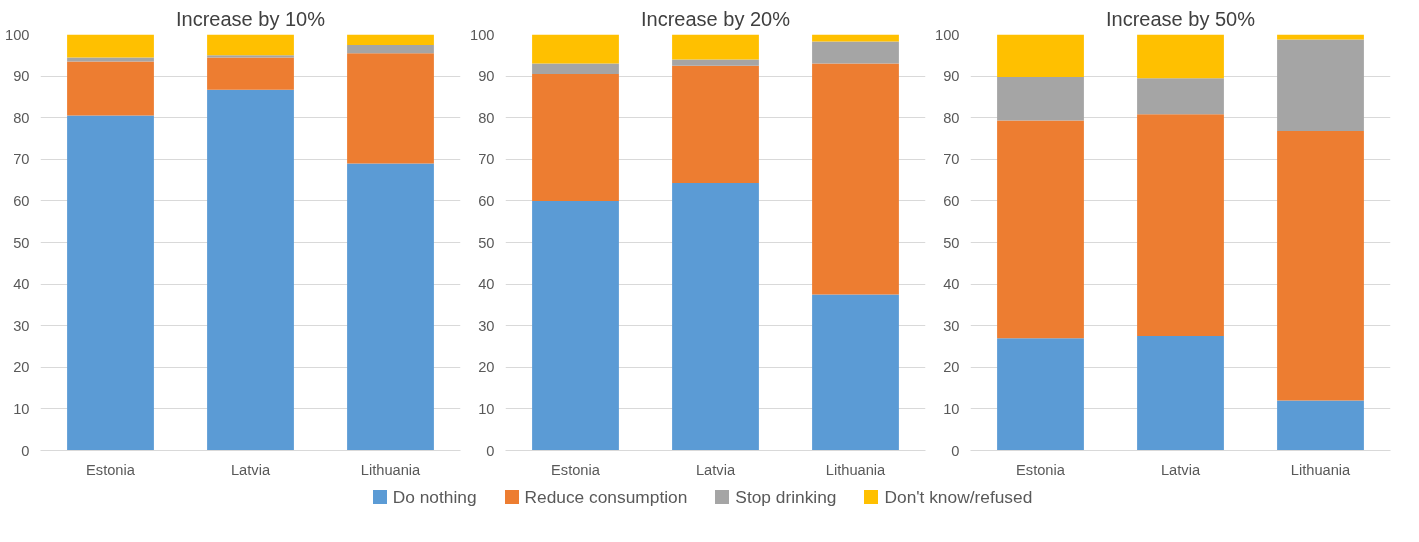 The image size is (1419, 542). I want to click on legend-label: Don't know/refused, so click(958, 497).